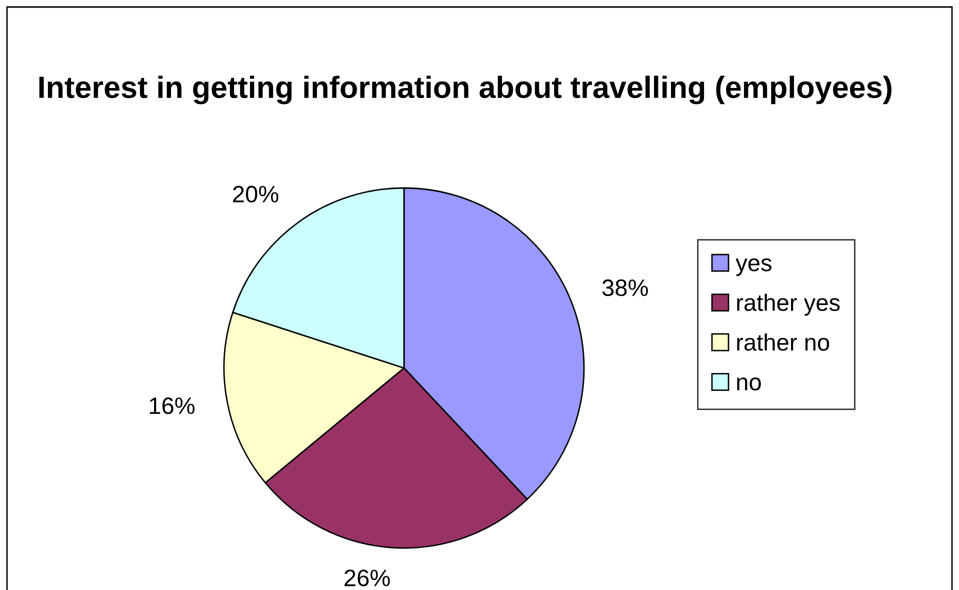  I want to click on data-label: 20%, so click(255, 194).